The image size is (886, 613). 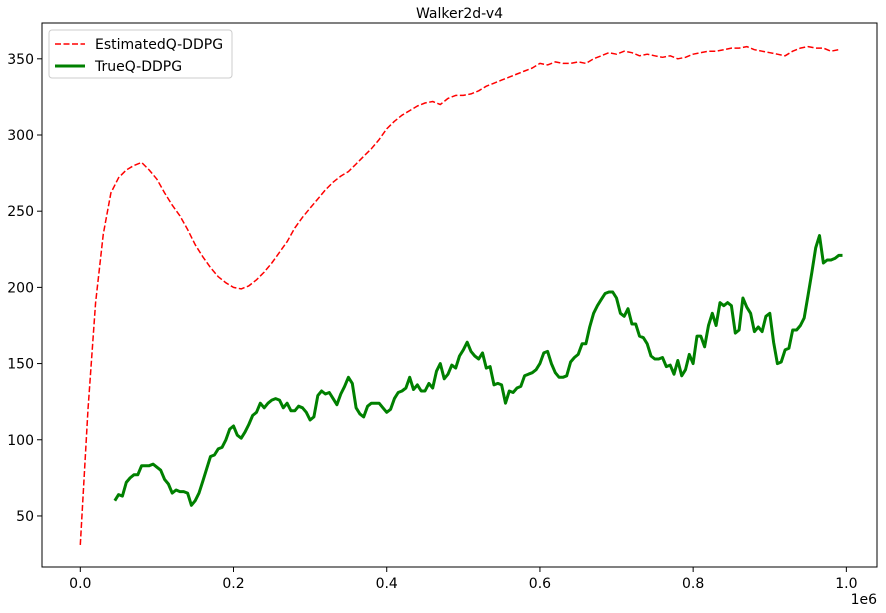 What do you see at coordinates (846, 584) in the screenshot?
I see `x-tick-label: 1.0` at bounding box center [846, 584].